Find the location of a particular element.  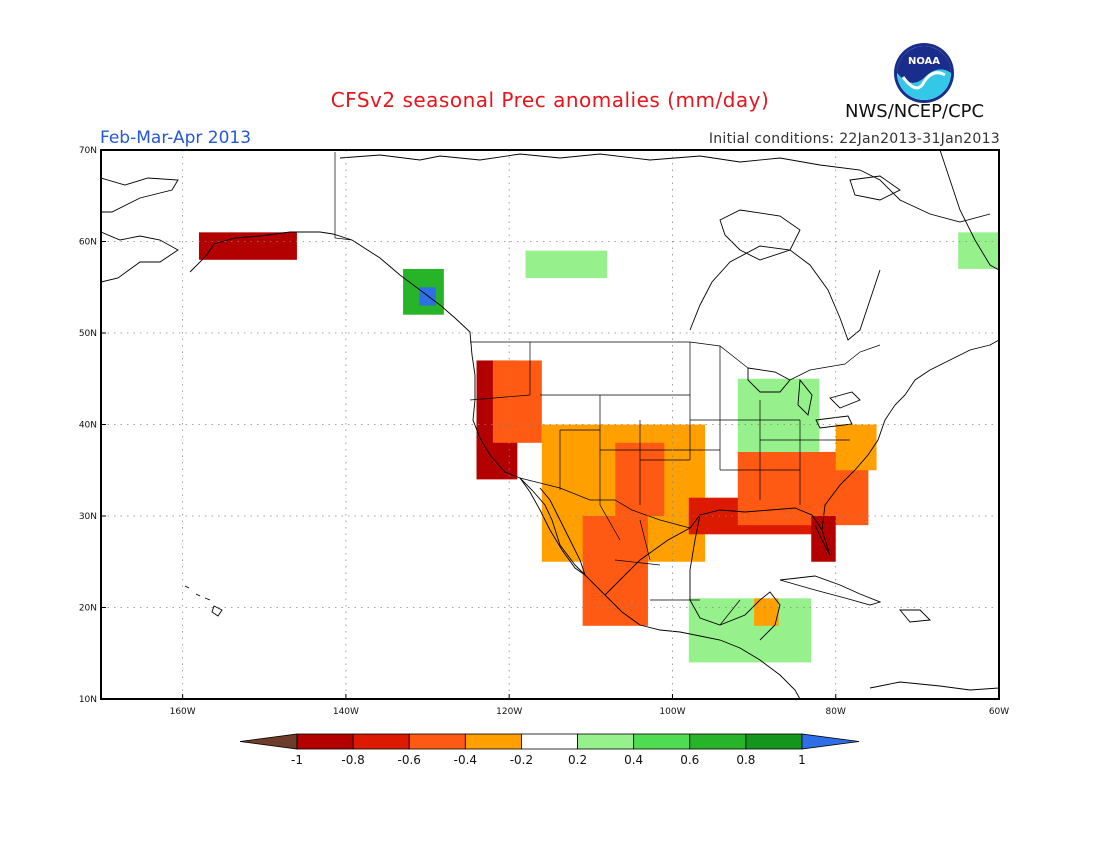

arctic-islands-coast is located at coordinates (665, 207).